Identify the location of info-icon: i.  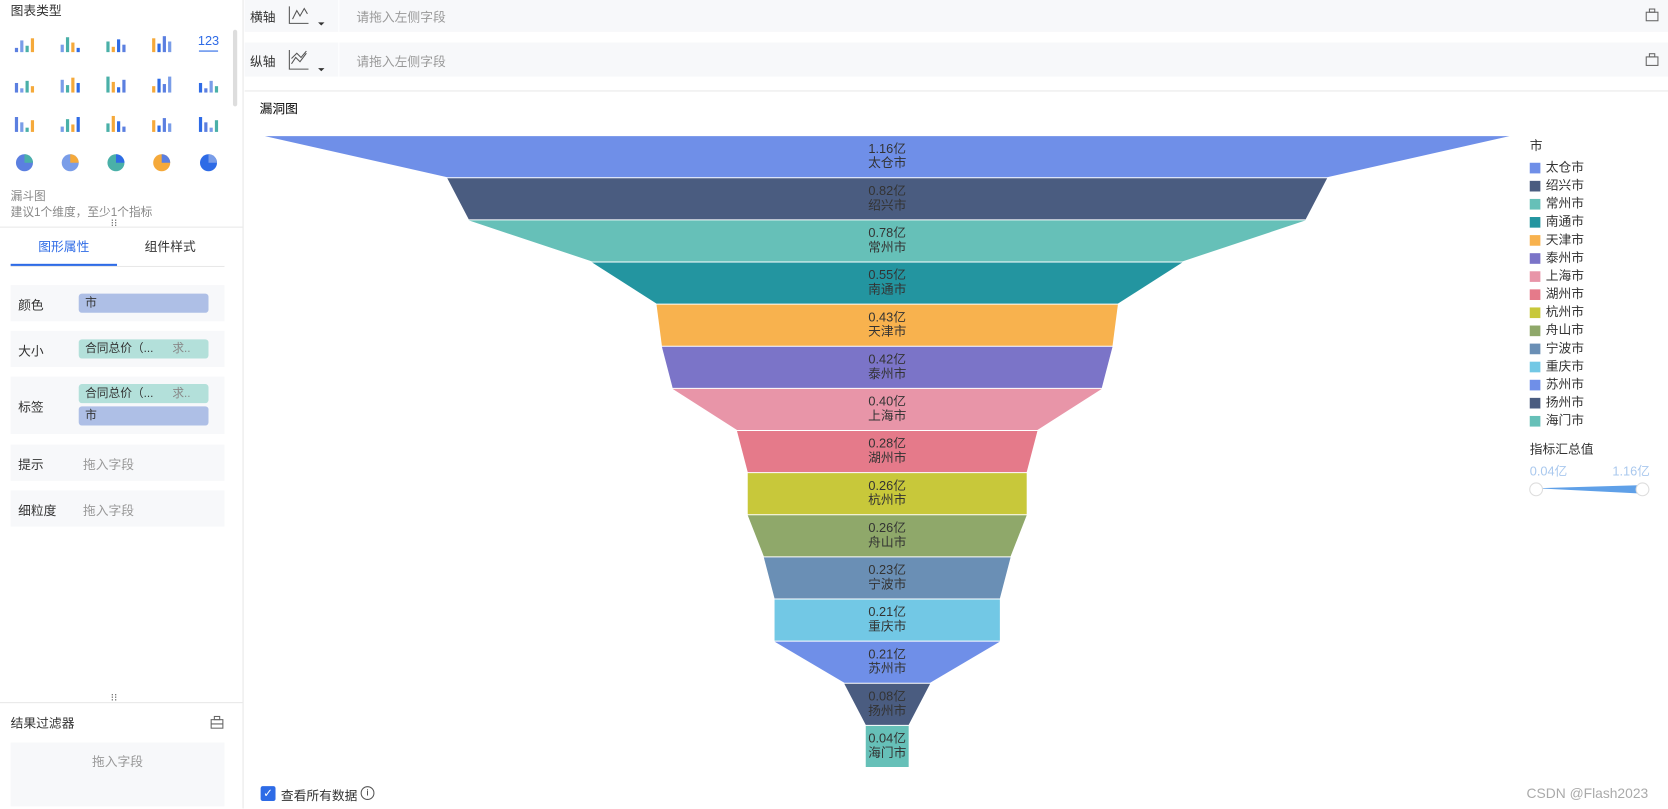
(367, 793).